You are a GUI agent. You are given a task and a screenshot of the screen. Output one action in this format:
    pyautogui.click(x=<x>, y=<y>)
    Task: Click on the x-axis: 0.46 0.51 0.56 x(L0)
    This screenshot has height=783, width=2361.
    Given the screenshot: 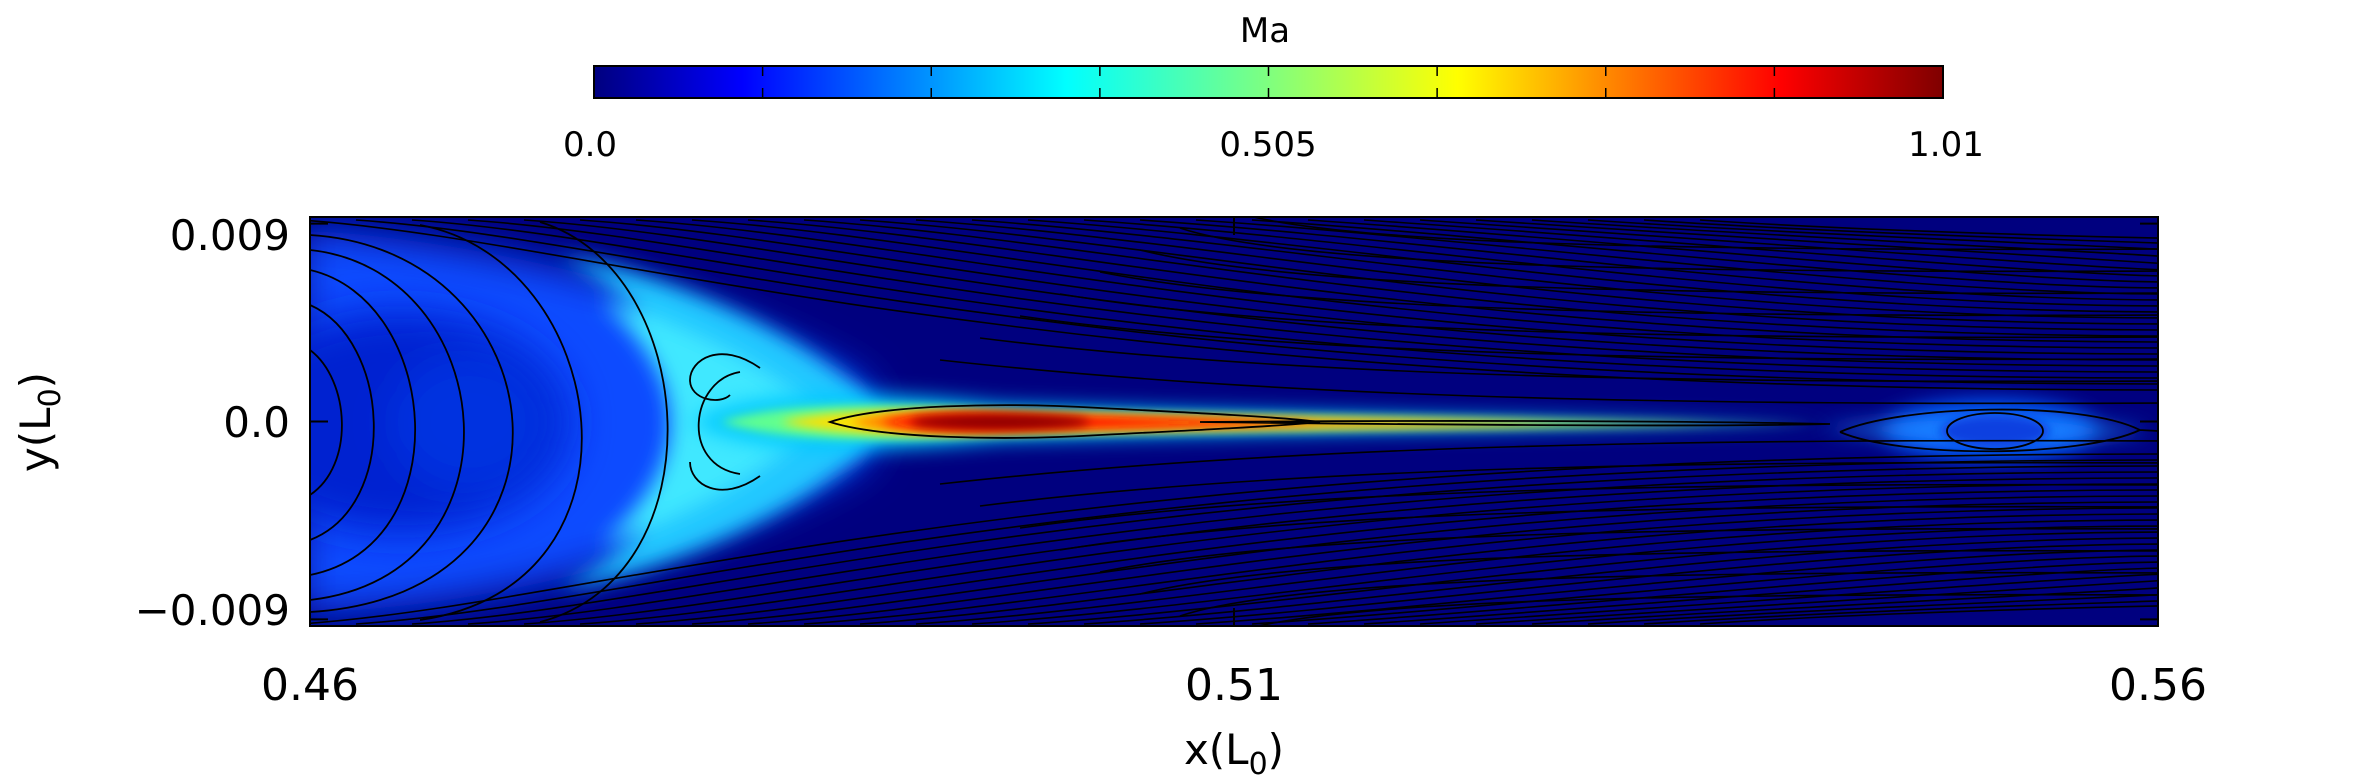 What is the action you would take?
    pyautogui.click(x=1234, y=721)
    